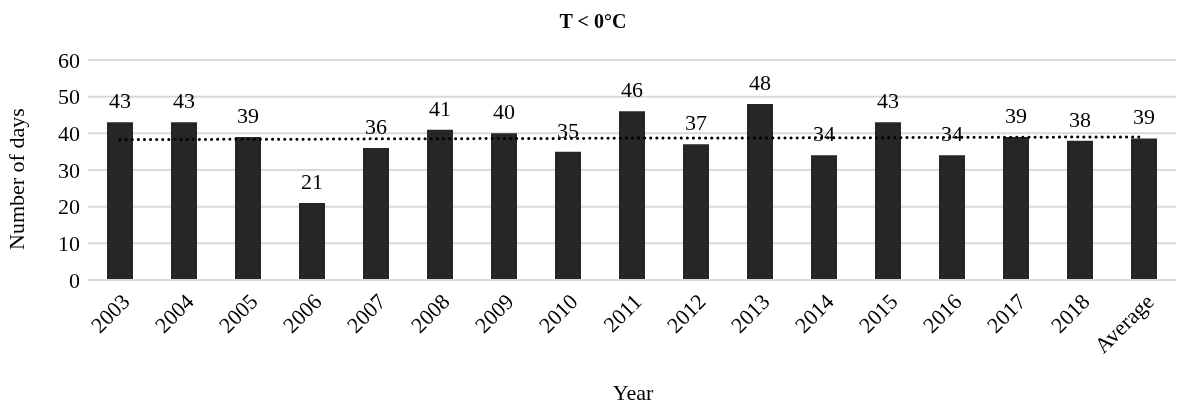 The height and width of the screenshot is (411, 1187). Describe the element at coordinates (696, 123) in the screenshot. I see `data-label: 37` at that location.